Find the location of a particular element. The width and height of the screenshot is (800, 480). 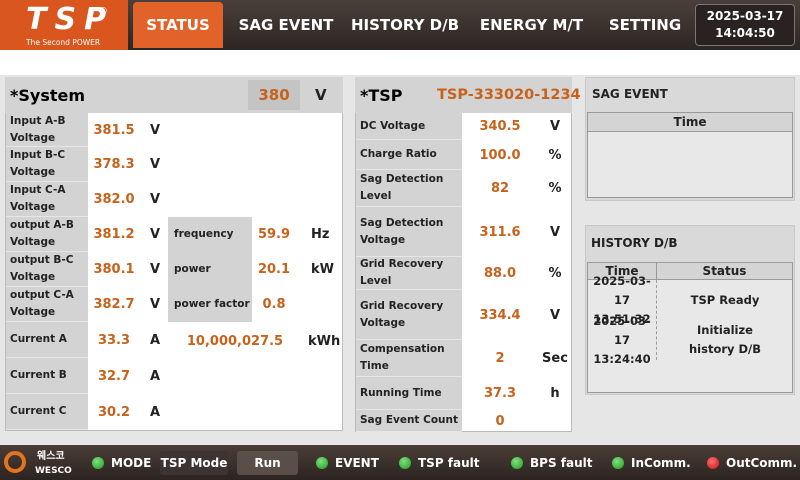

extra-label: power factor is located at coordinates (212, 304).